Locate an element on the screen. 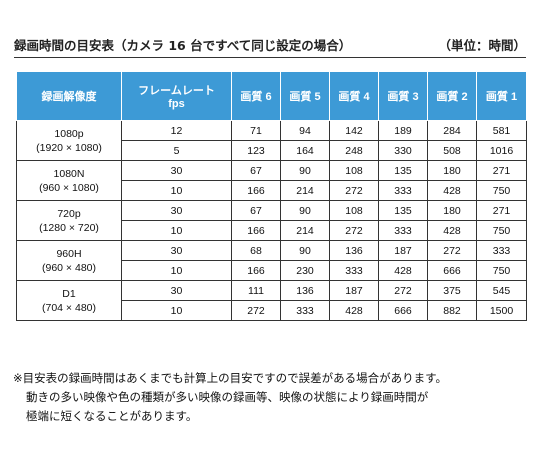 The width and height of the screenshot is (540, 450). resolution-cell: D1 (704 × 480) is located at coordinates (69, 300).